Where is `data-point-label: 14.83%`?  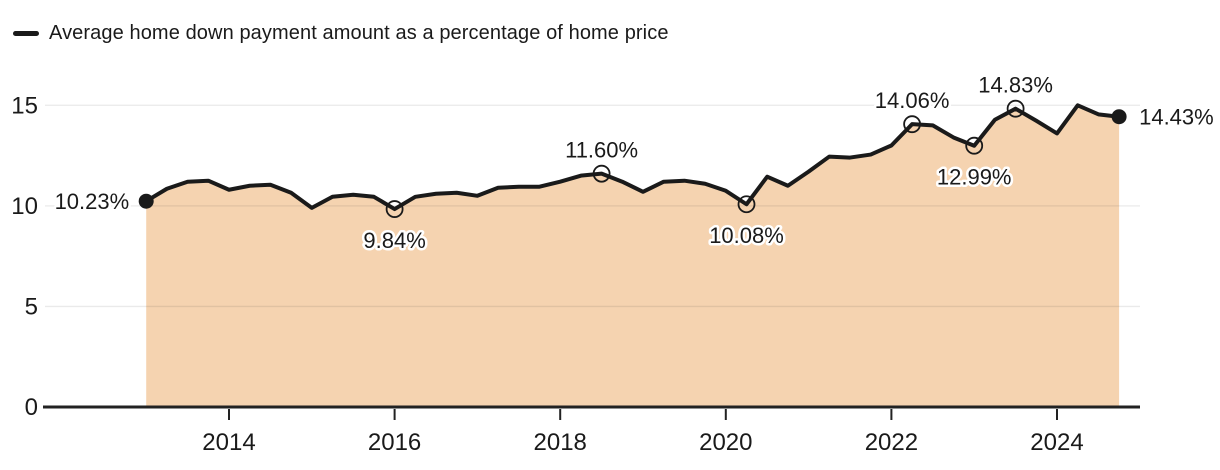
data-point-label: 14.83% is located at coordinates (1015, 85).